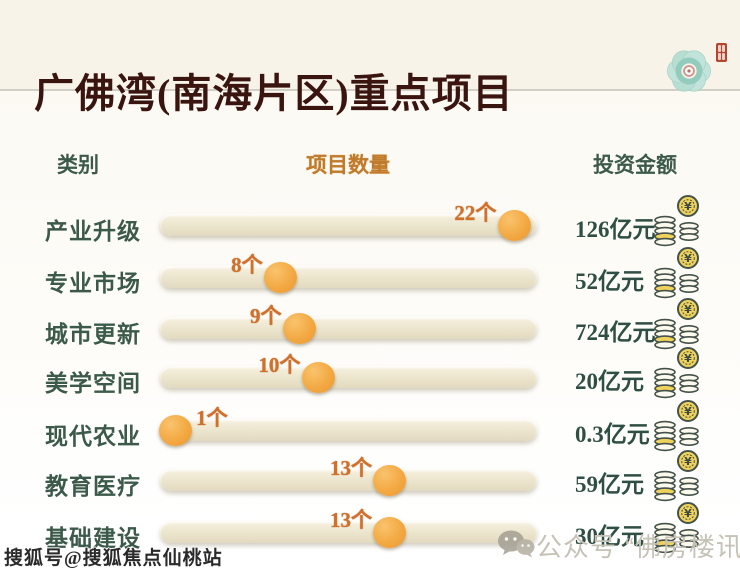  Describe the element at coordinates (609, 381) in the screenshot. I see `amount-value: 20亿元` at that location.